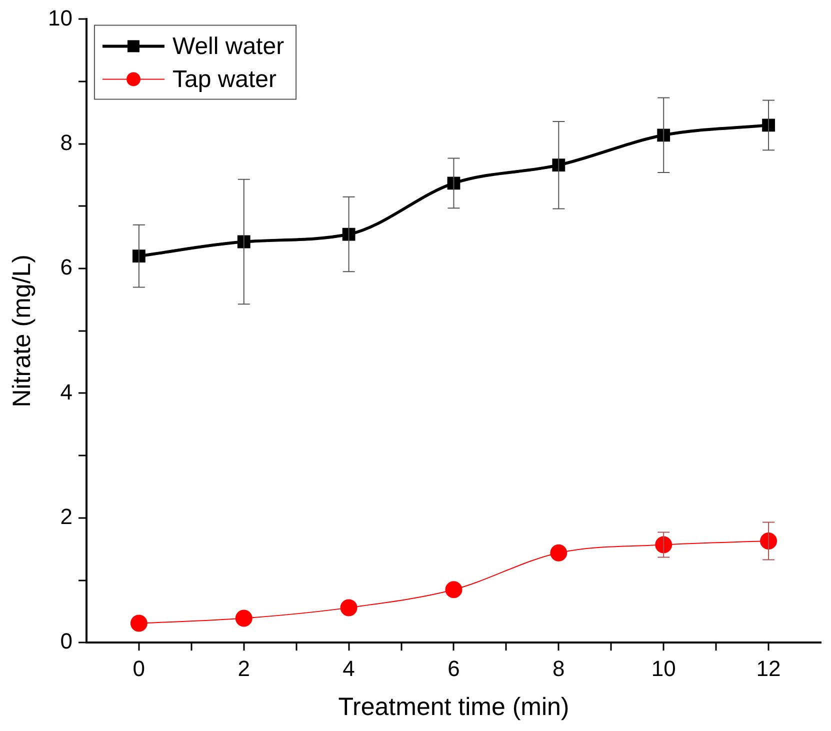  Describe the element at coordinates (454, 668) in the screenshot. I see `x-tick-label: 6` at that location.